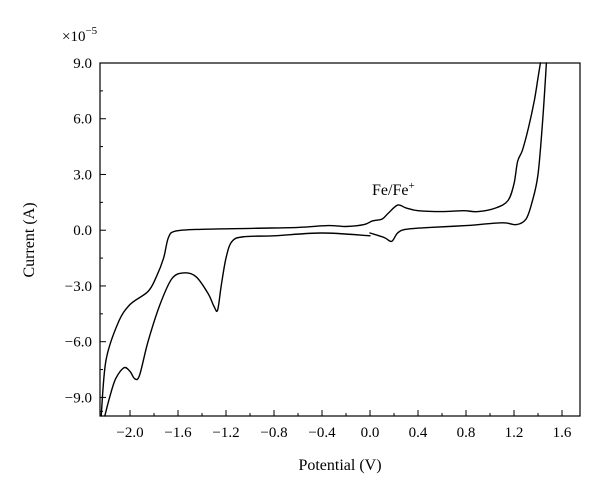 The height and width of the screenshot is (500, 600). Describe the element at coordinates (514, 433) in the screenshot. I see `x-tick-label: 1.2` at that location.